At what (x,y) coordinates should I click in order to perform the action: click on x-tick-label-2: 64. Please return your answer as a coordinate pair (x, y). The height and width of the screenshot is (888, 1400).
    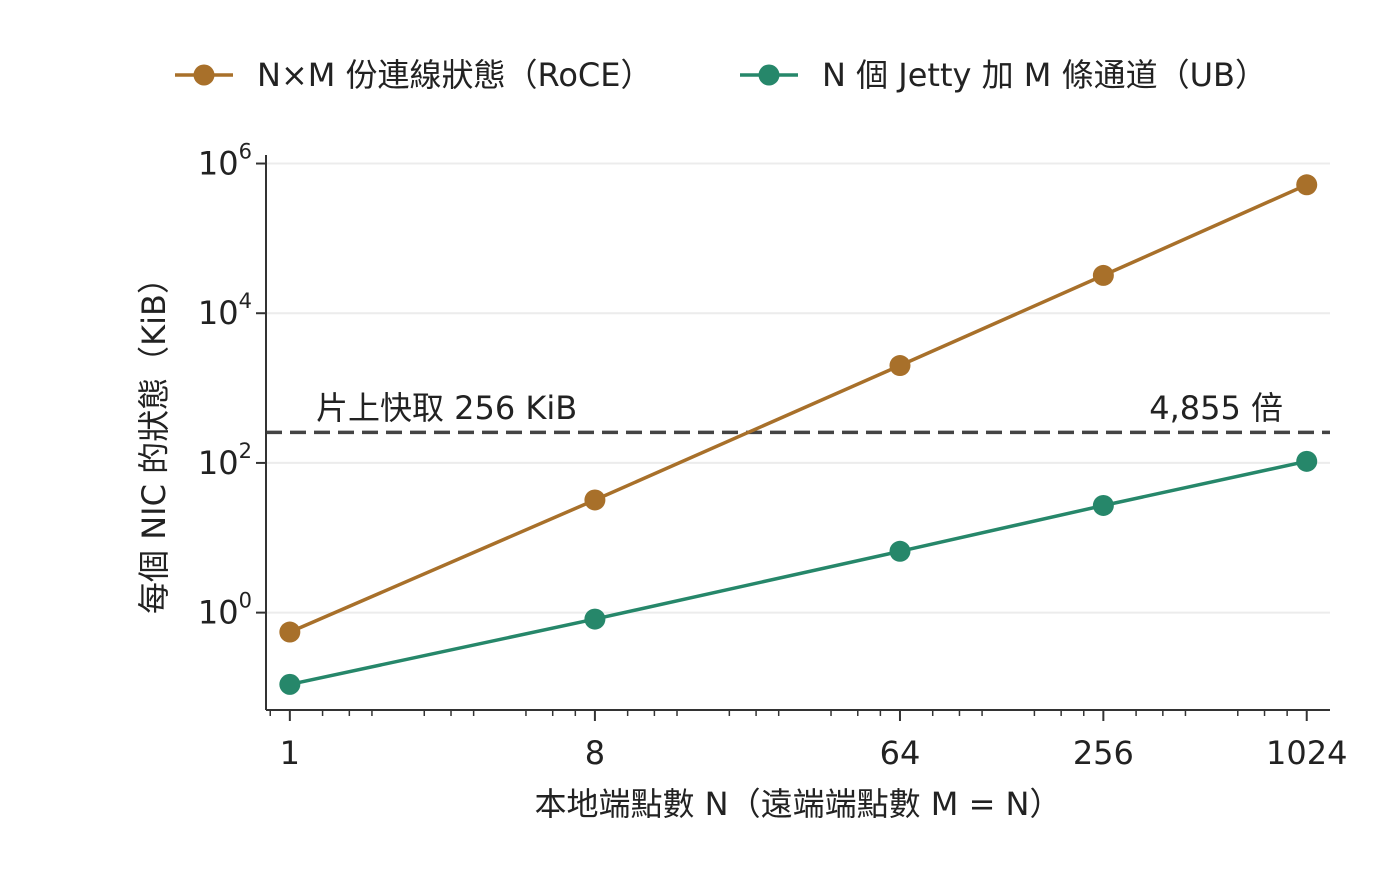
    Looking at the image, I should click on (900, 753).